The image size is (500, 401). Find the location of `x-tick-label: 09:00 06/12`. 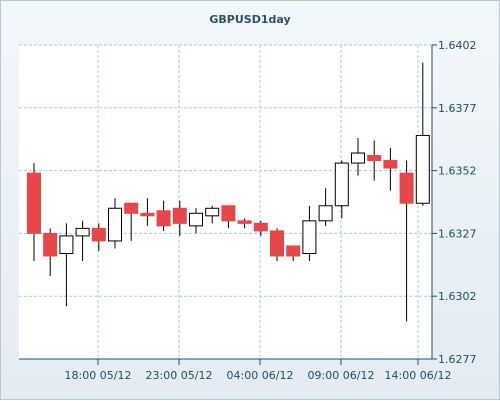

x-tick-label: 09:00 06/12 is located at coordinates (341, 375).